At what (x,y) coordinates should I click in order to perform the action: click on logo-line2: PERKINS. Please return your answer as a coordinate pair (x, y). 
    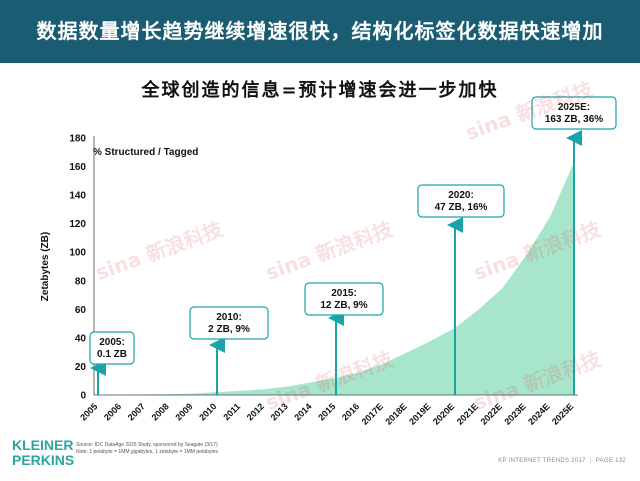
    Looking at the image, I should click on (43, 460).